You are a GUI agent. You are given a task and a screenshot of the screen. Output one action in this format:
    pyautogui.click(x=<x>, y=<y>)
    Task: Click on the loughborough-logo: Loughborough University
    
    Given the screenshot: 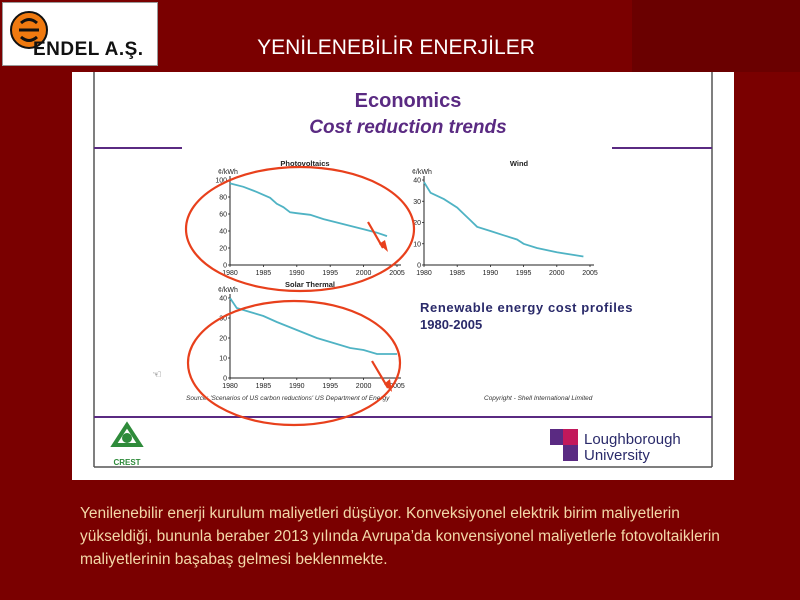 What is the action you would take?
    pyautogui.click(x=615, y=446)
    